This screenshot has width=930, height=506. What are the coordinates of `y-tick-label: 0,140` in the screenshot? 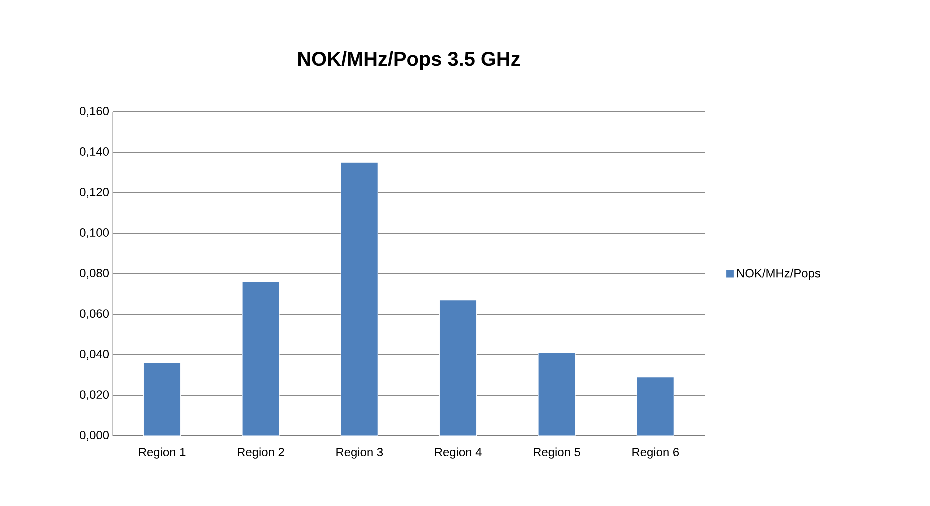 It's located at (95, 153).